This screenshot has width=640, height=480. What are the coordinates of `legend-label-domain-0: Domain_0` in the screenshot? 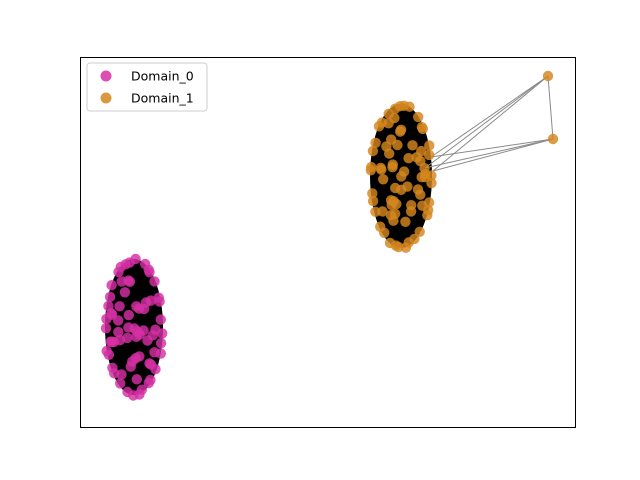 It's located at (162, 76).